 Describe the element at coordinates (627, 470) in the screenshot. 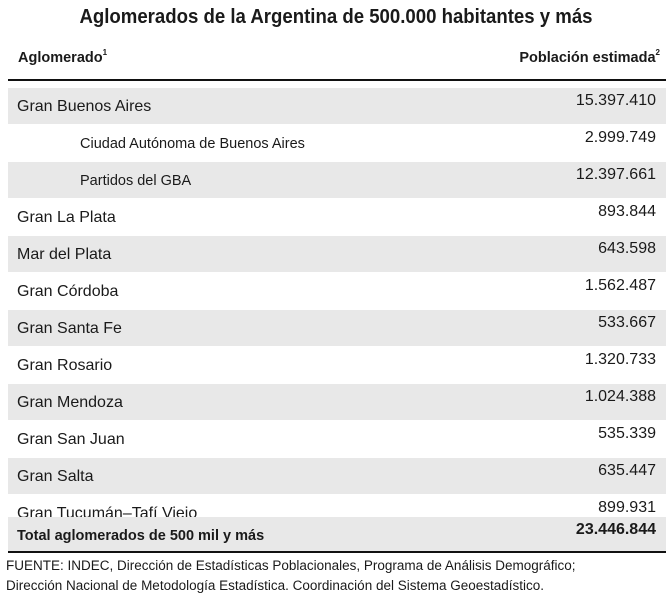

I see `row-value: 635.447` at that location.